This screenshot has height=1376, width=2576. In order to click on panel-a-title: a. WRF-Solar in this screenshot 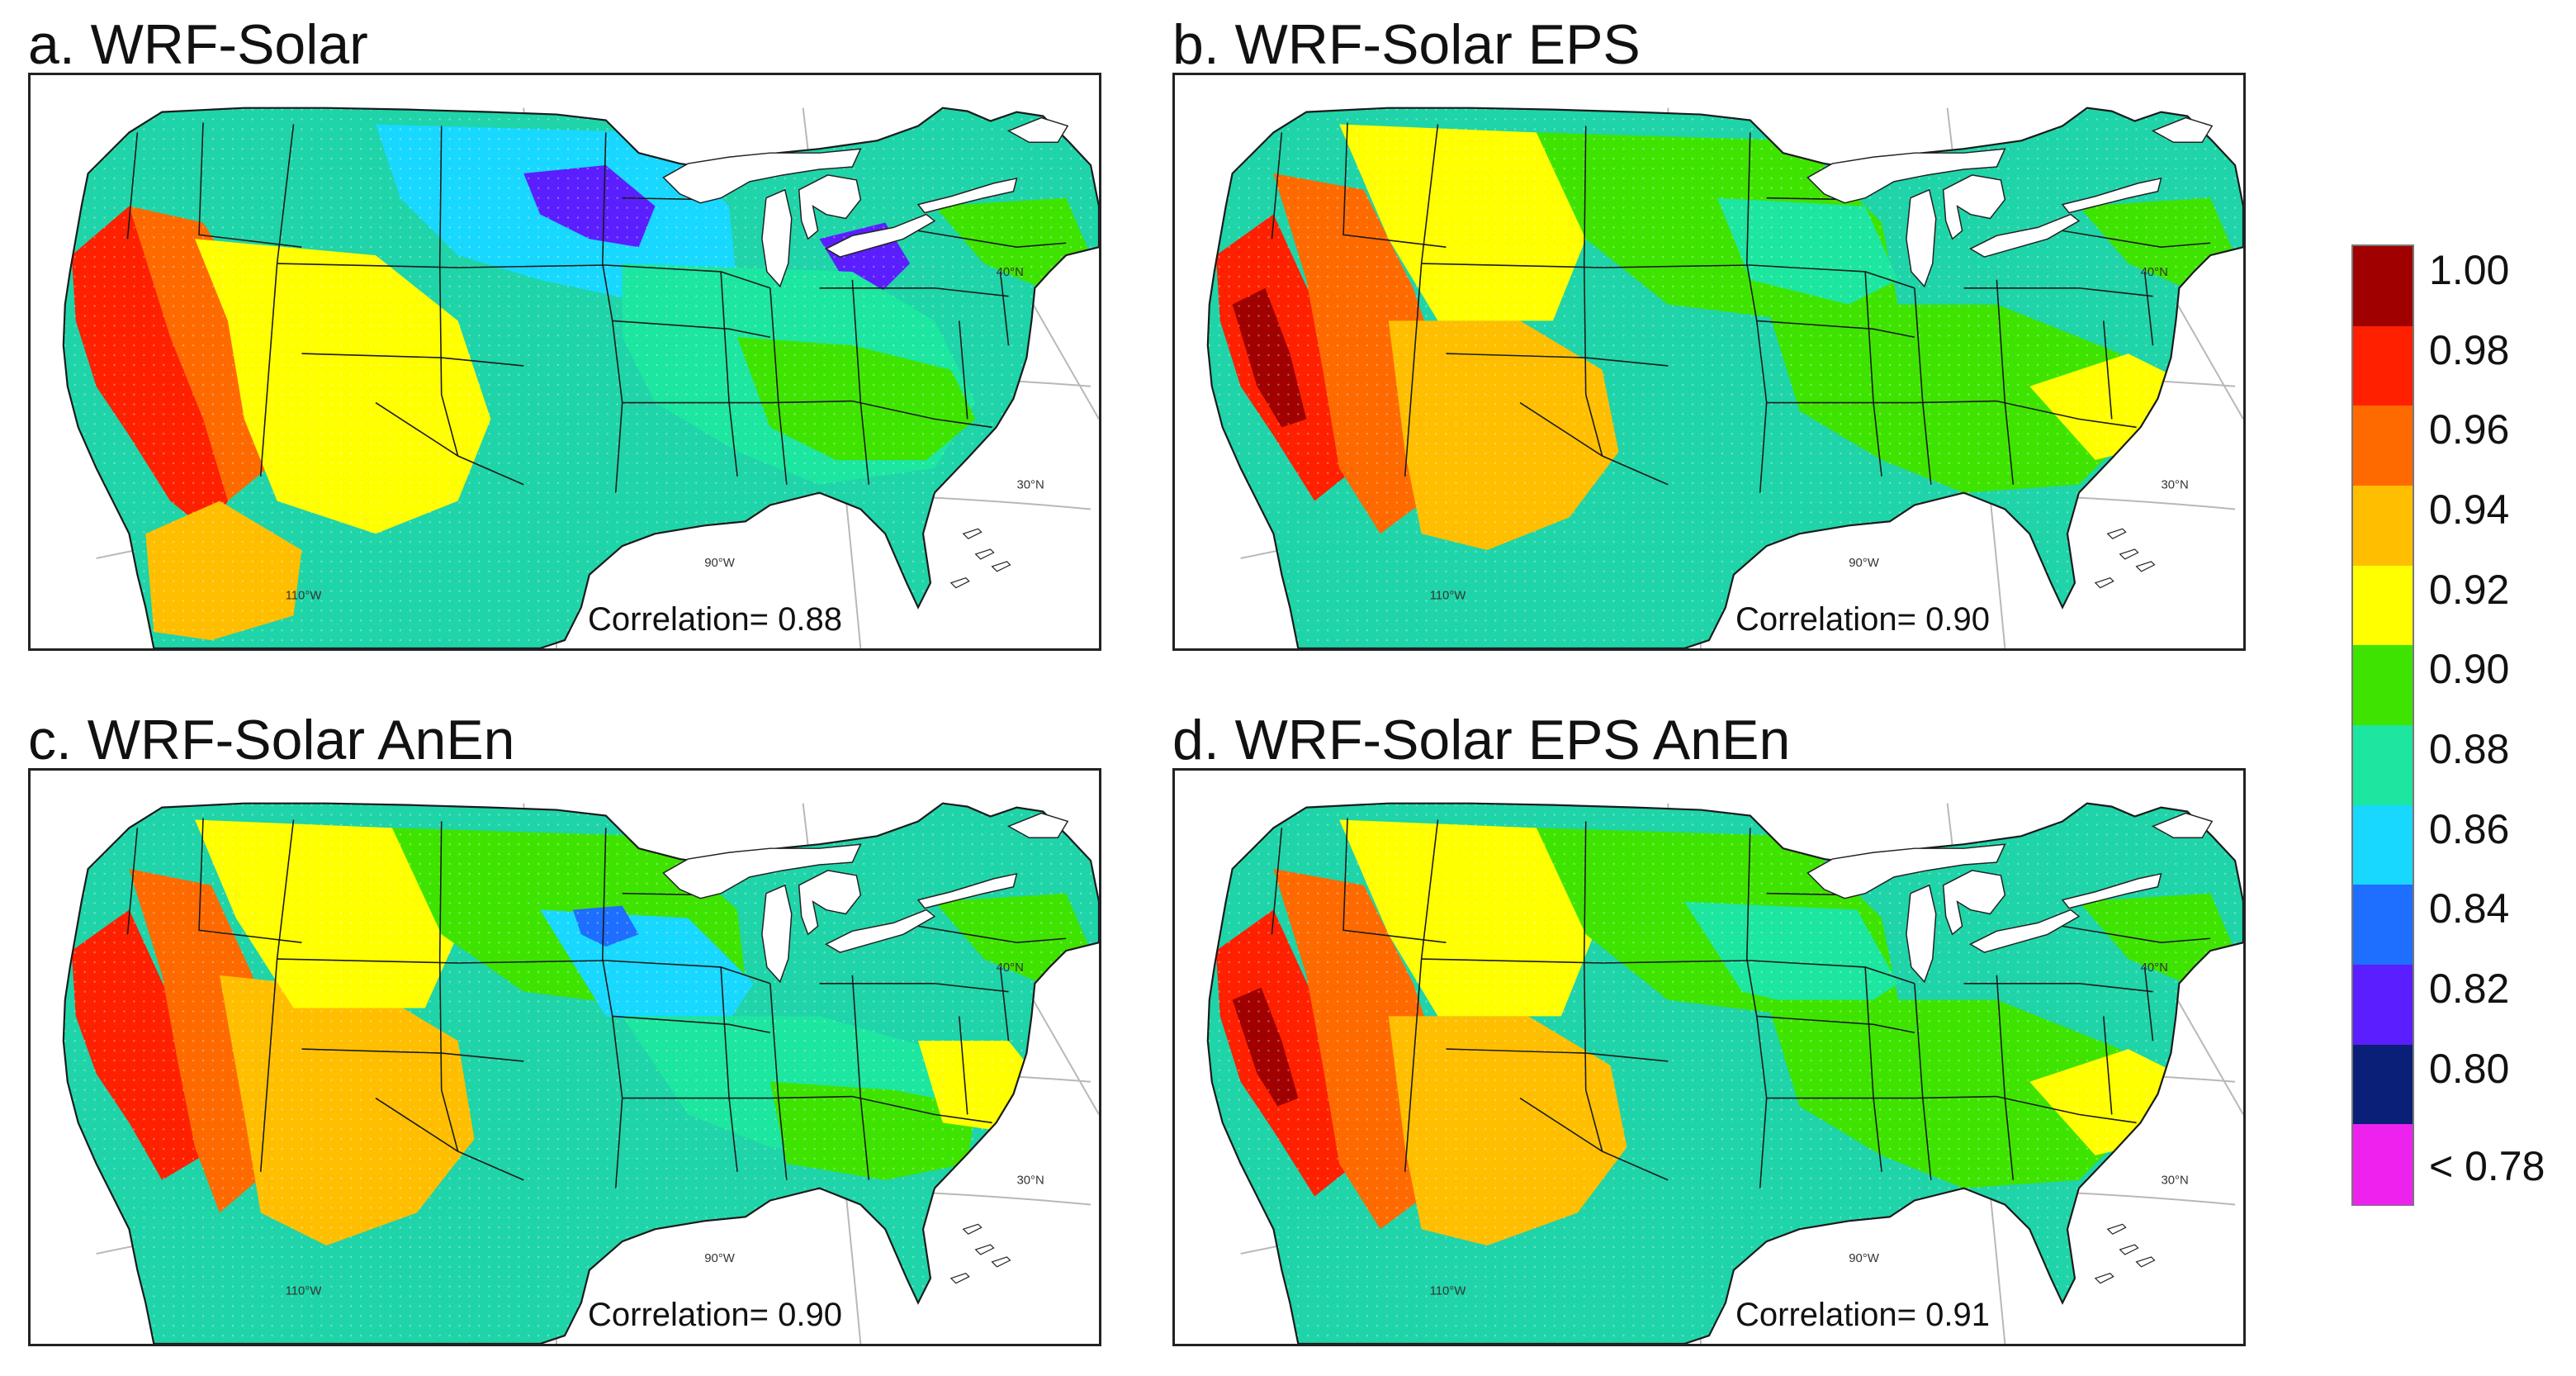, I will do `click(198, 44)`.